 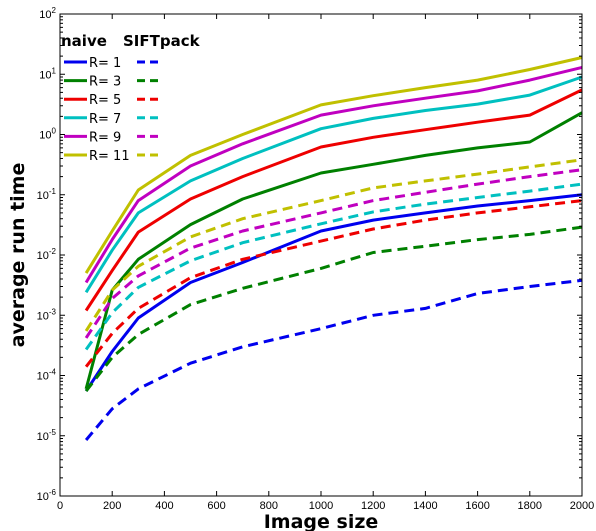 I want to click on y-axis-label: average run time, so click(x=18, y=255).